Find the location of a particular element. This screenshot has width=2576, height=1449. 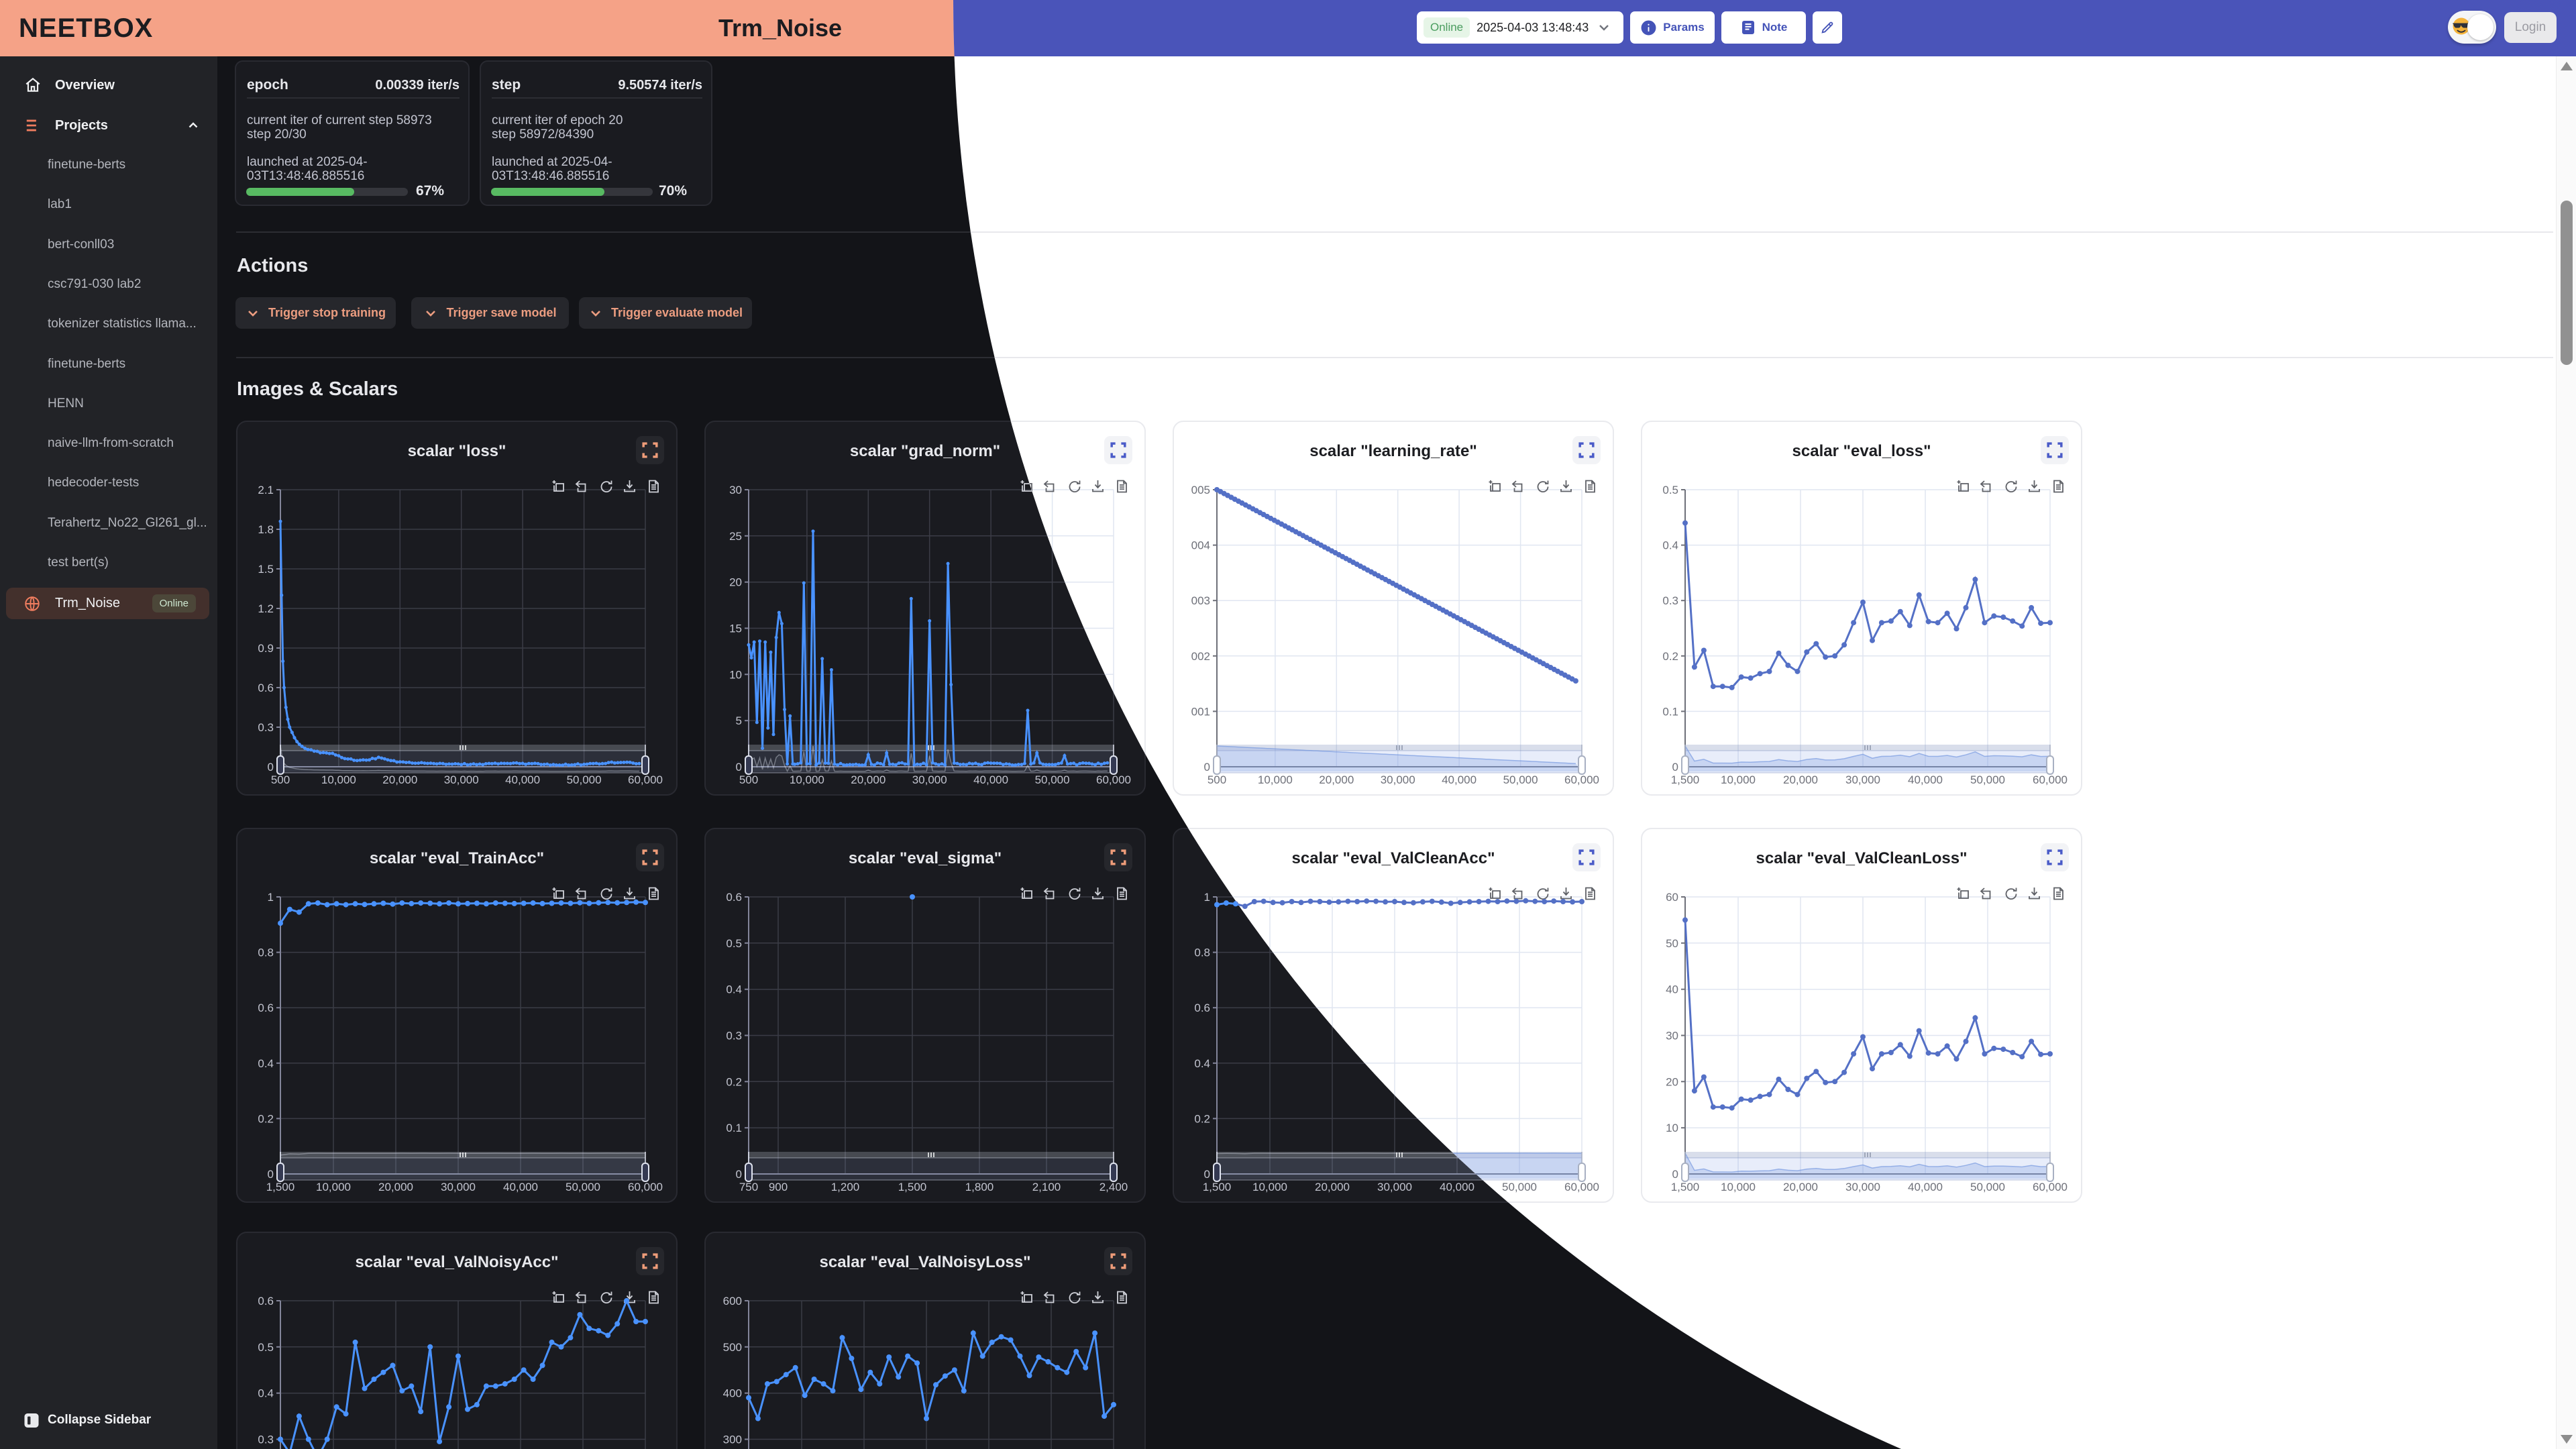

svg-text: 1.2 is located at coordinates (266, 608).